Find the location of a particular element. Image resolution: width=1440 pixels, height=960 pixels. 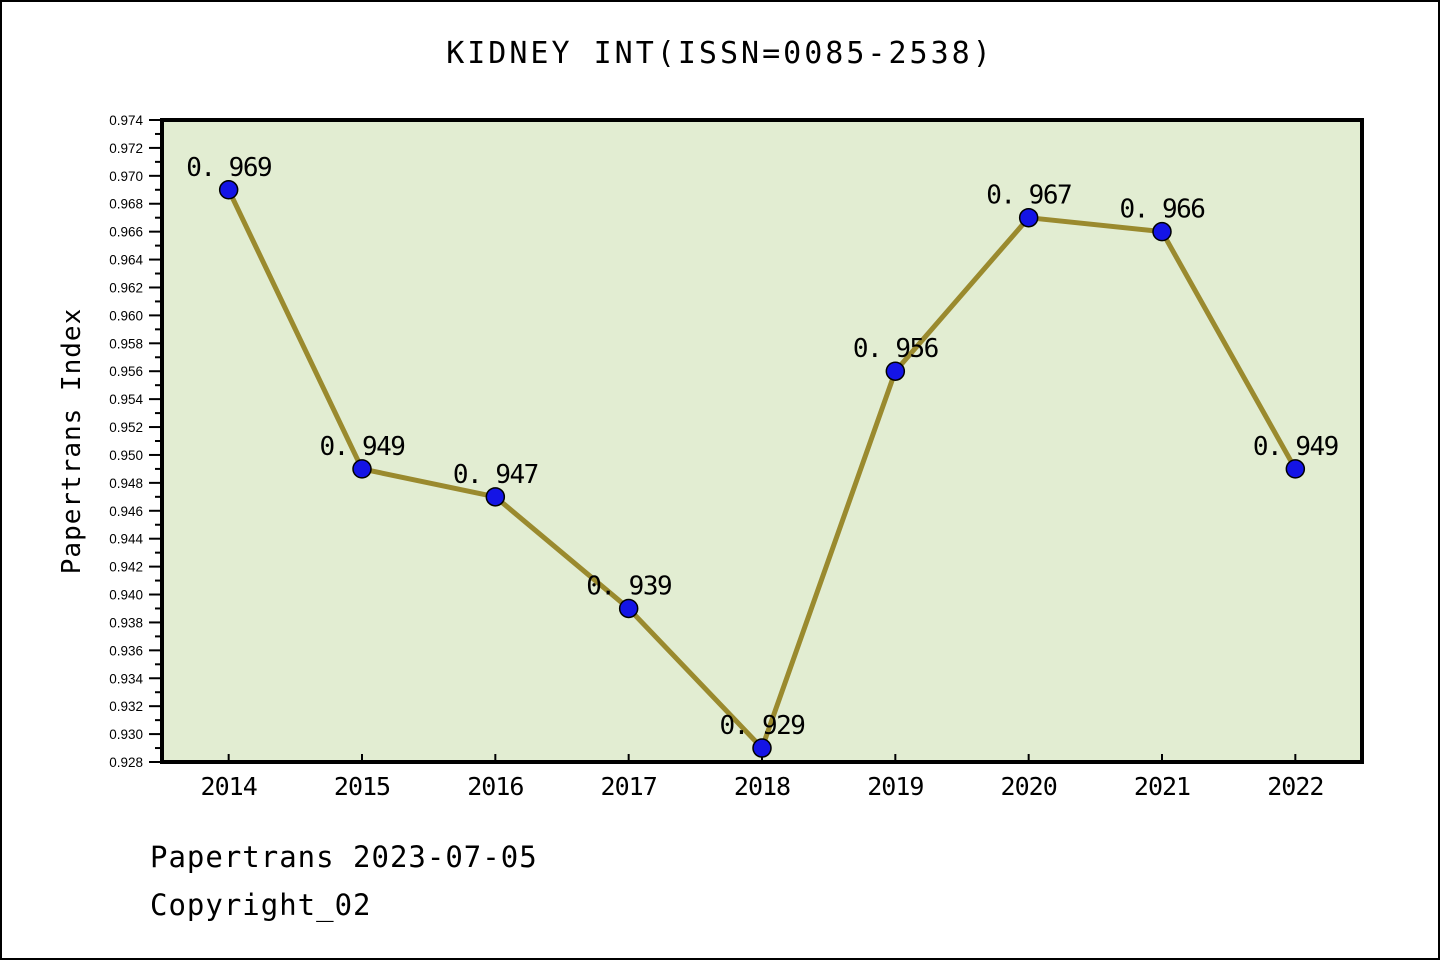

x-tick-label: 2017 is located at coordinates (629, 786).